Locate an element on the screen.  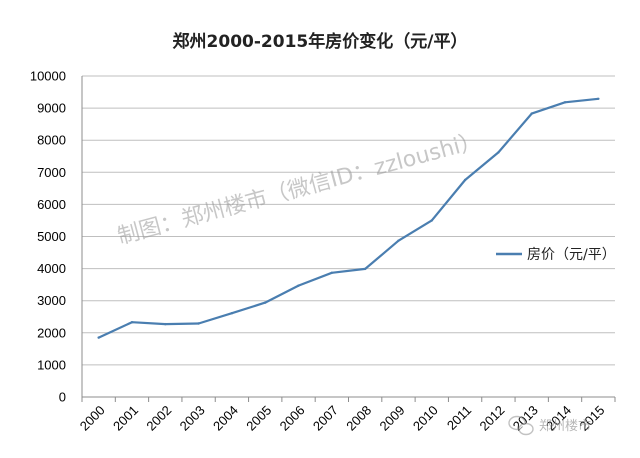
x-tick-label: 2007 is located at coordinates (325, 418).